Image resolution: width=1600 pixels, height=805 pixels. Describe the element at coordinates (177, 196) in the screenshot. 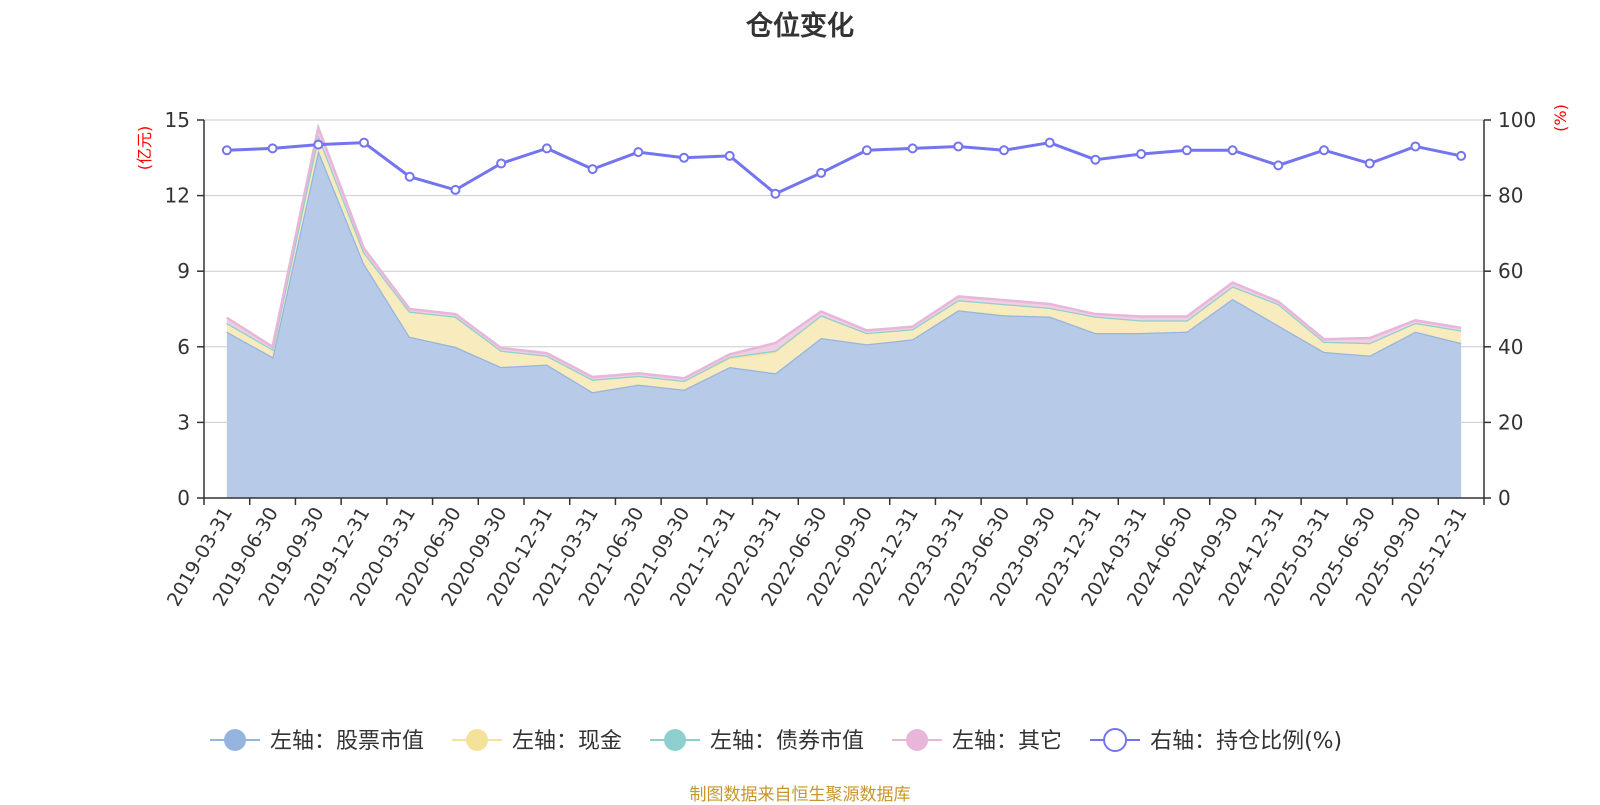

I see `left-tick-label: 12` at that location.